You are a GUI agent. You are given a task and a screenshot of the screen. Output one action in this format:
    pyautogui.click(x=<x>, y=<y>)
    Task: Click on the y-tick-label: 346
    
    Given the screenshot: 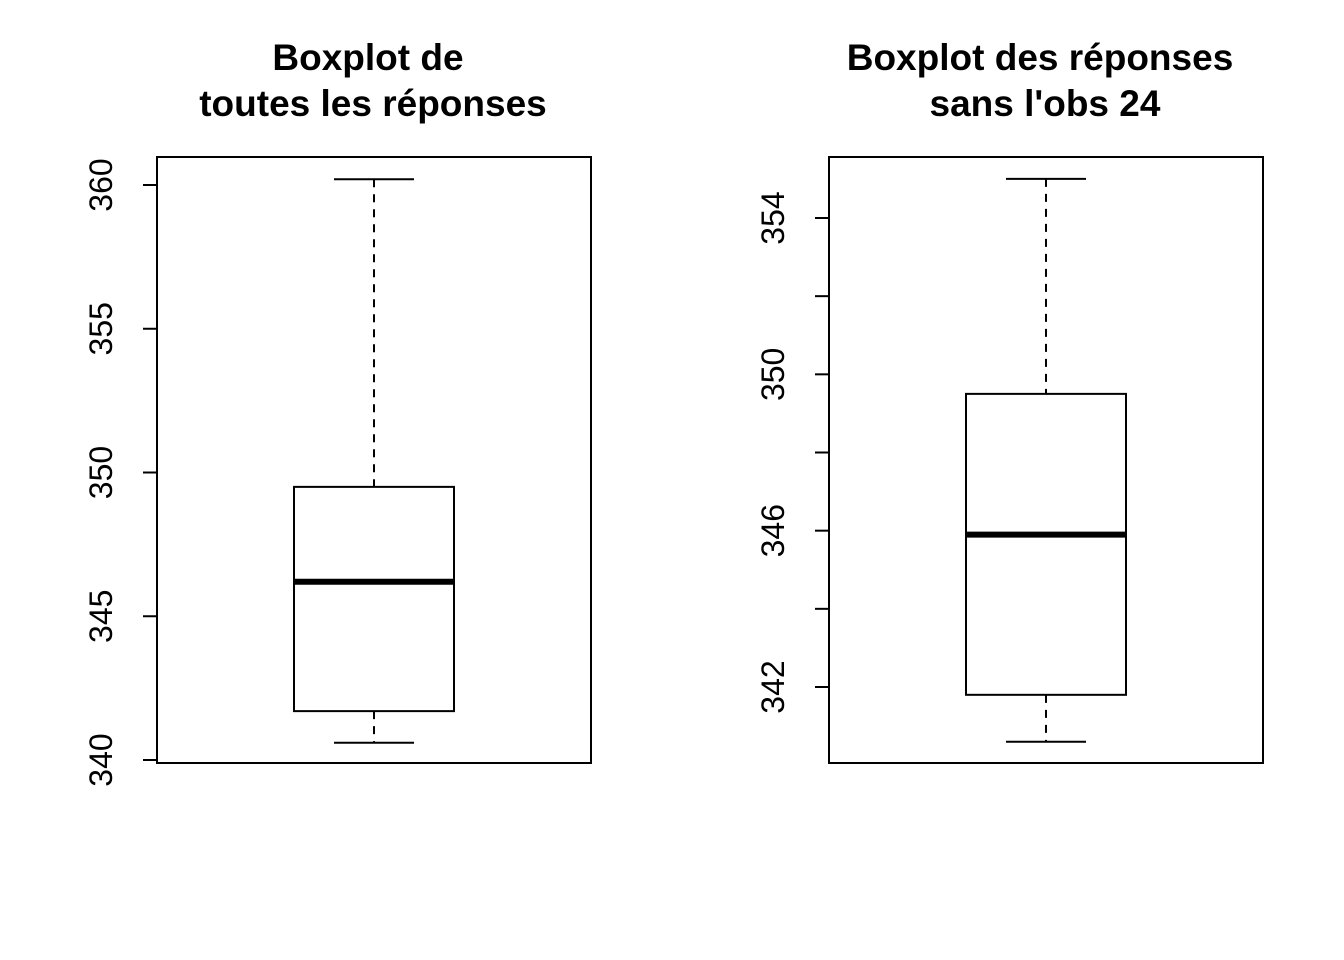 What is the action you would take?
    pyautogui.click(x=773, y=530)
    